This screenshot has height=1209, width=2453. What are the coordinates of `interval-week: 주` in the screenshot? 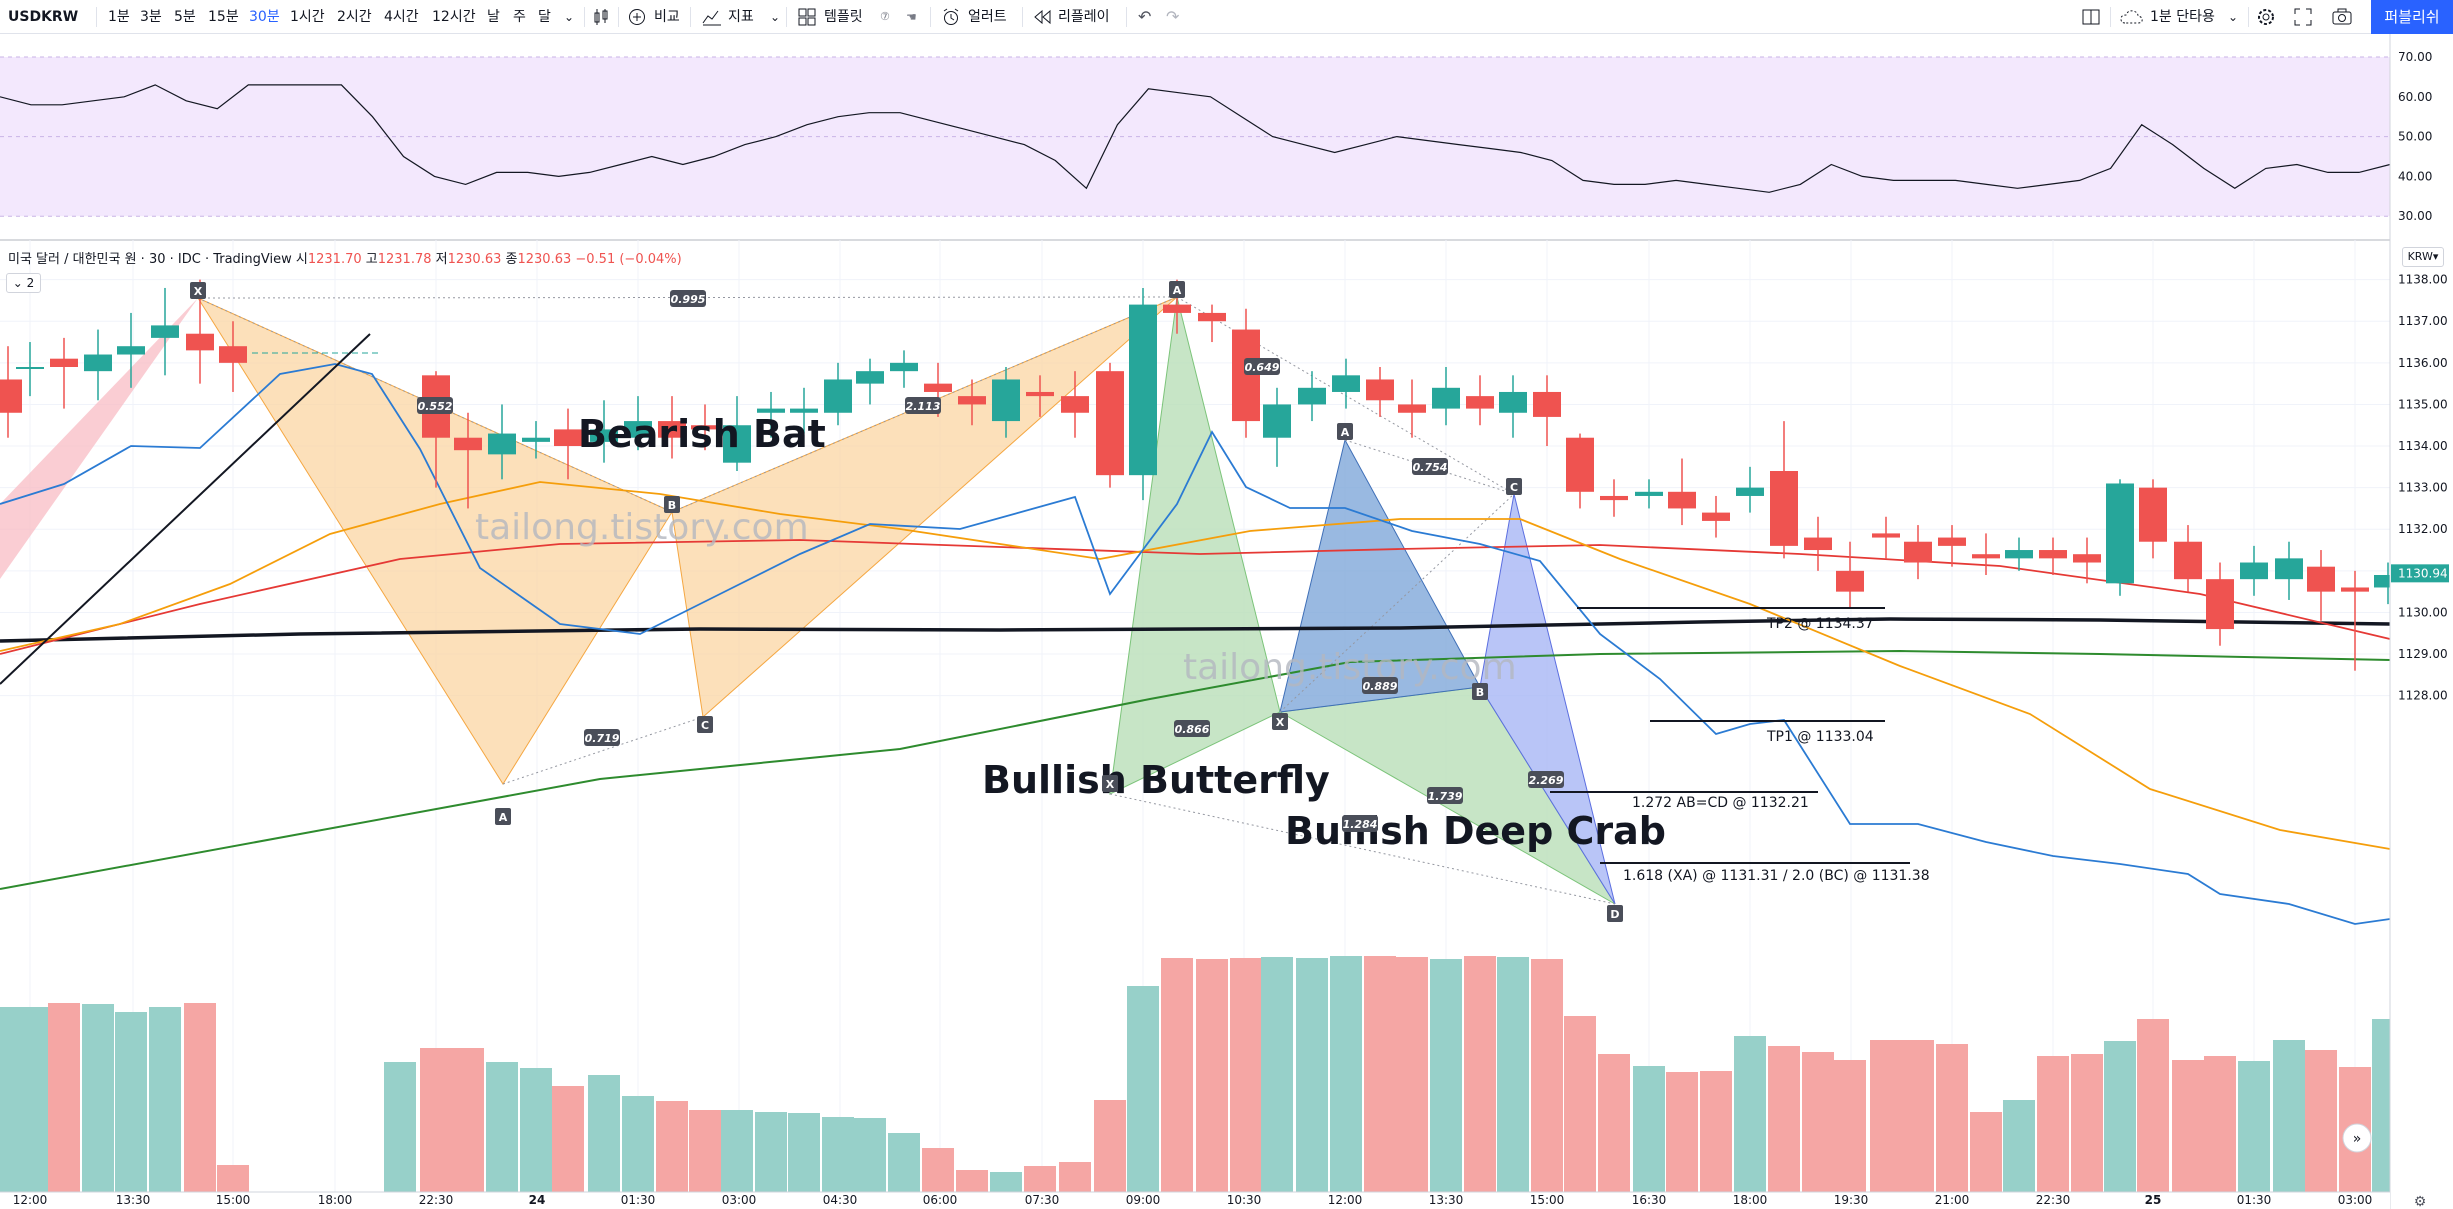 It's located at (519, 17).